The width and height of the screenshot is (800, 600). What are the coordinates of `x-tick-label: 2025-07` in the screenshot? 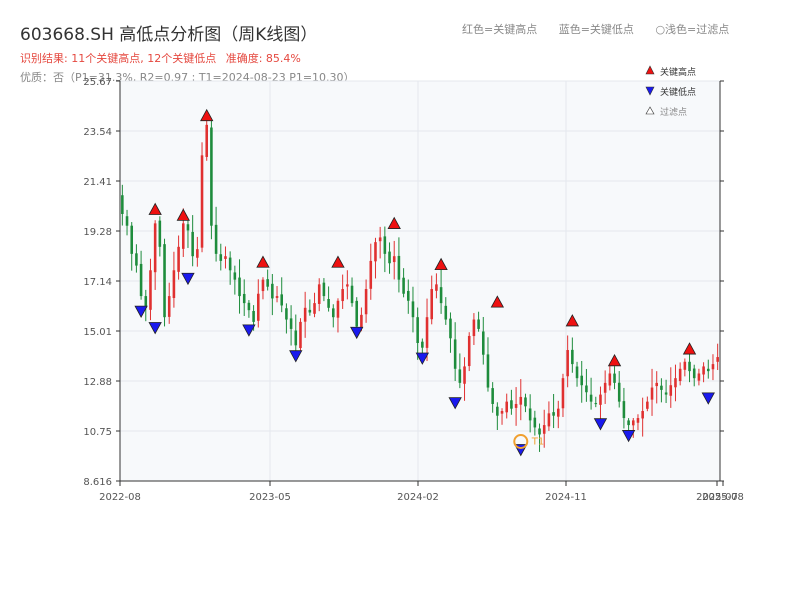 It's located at (717, 497).